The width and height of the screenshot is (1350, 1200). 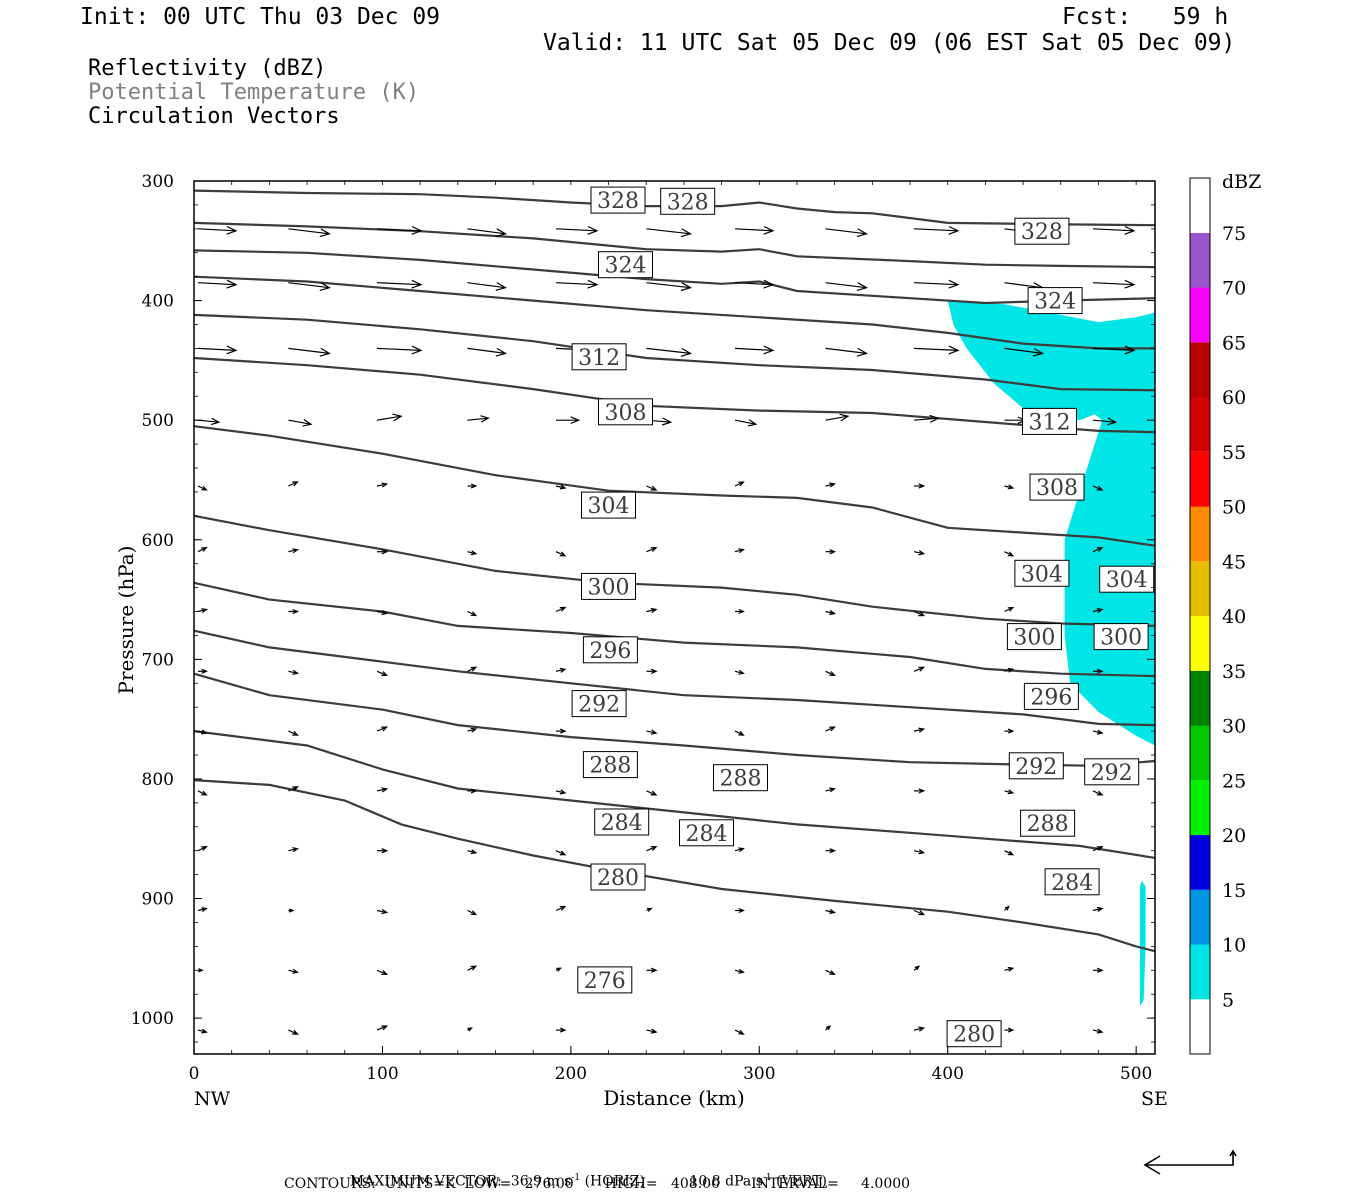 I want to click on max-vector-horiz: 36.9 m s, so click(x=541, y=1181).